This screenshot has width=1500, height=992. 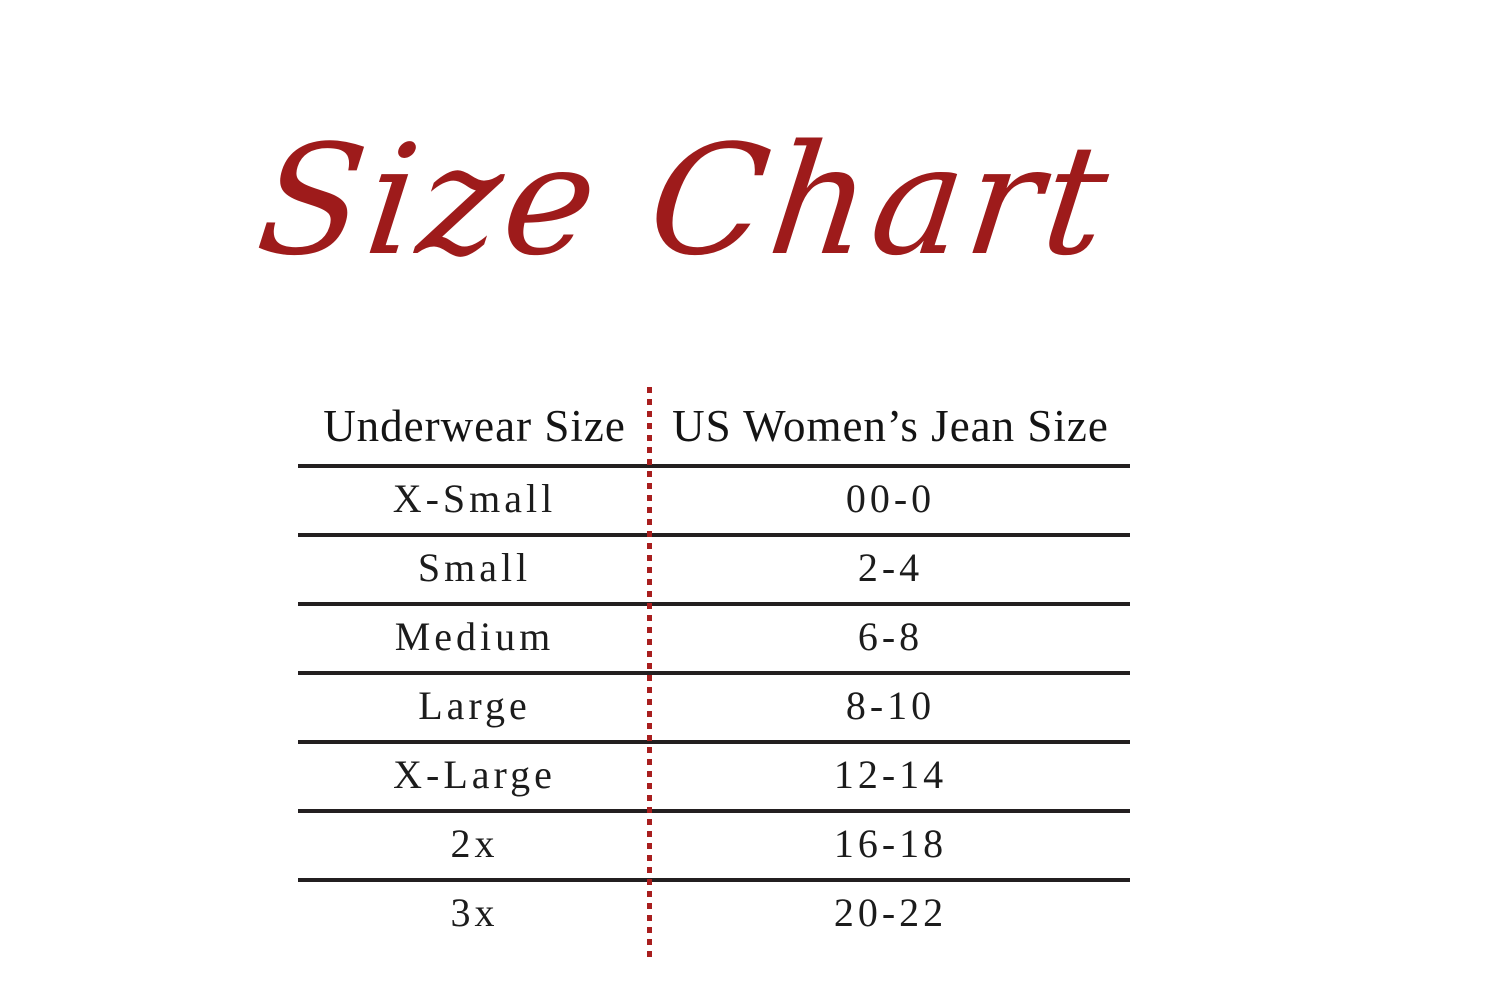 What do you see at coordinates (714, 914) in the screenshot?
I see `table-row: 3x 20-22` at bounding box center [714, 914].